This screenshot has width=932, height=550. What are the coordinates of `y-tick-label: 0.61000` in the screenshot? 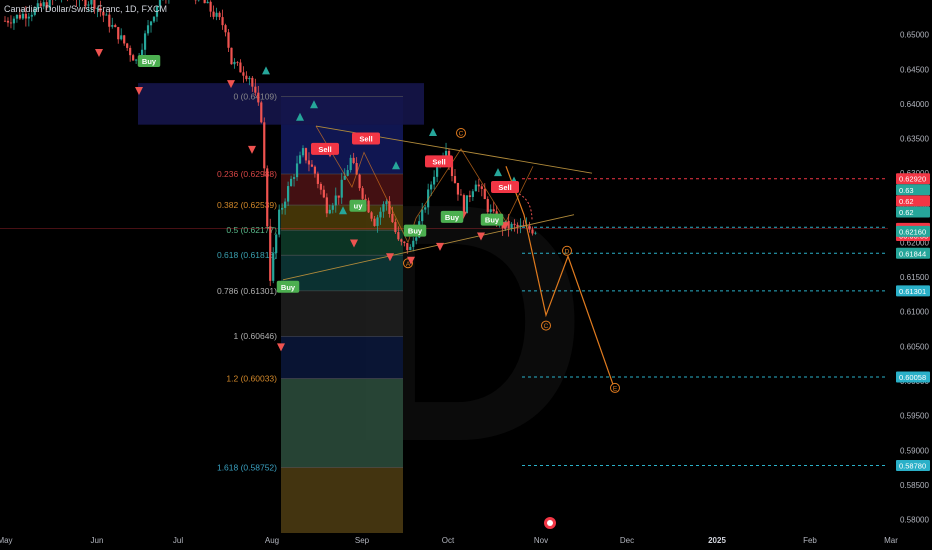 It's located at (914, 312).